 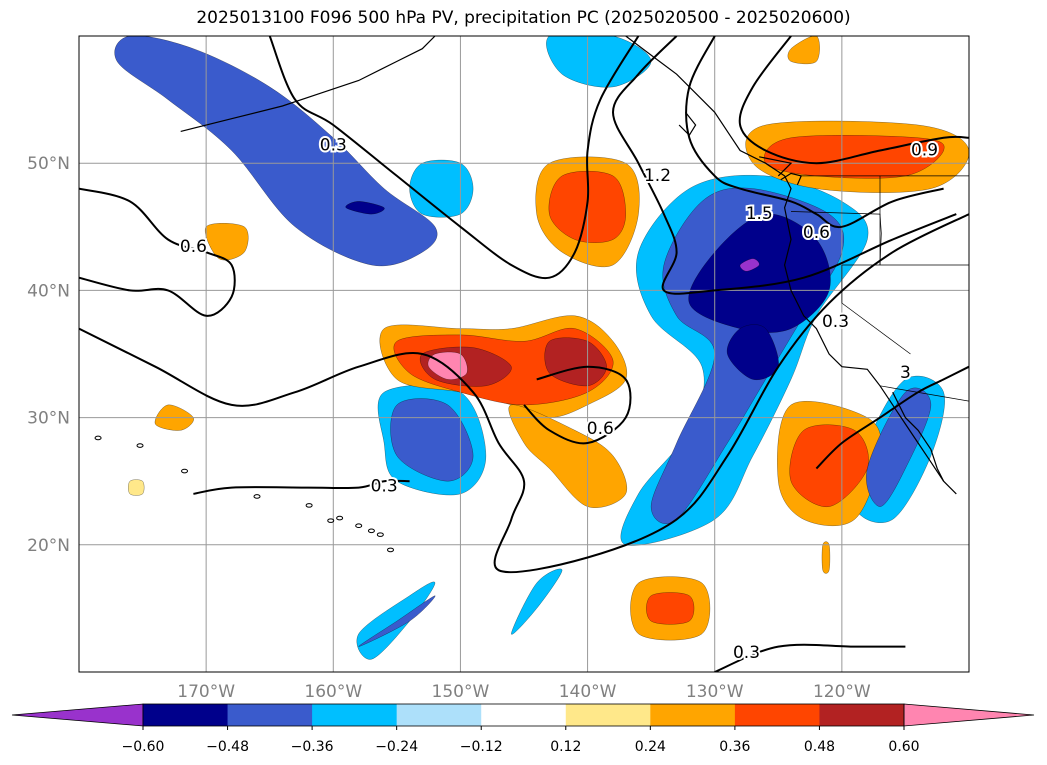 I want to click on colorbar-tick-label: 0.48, so click(x=819, y=747).